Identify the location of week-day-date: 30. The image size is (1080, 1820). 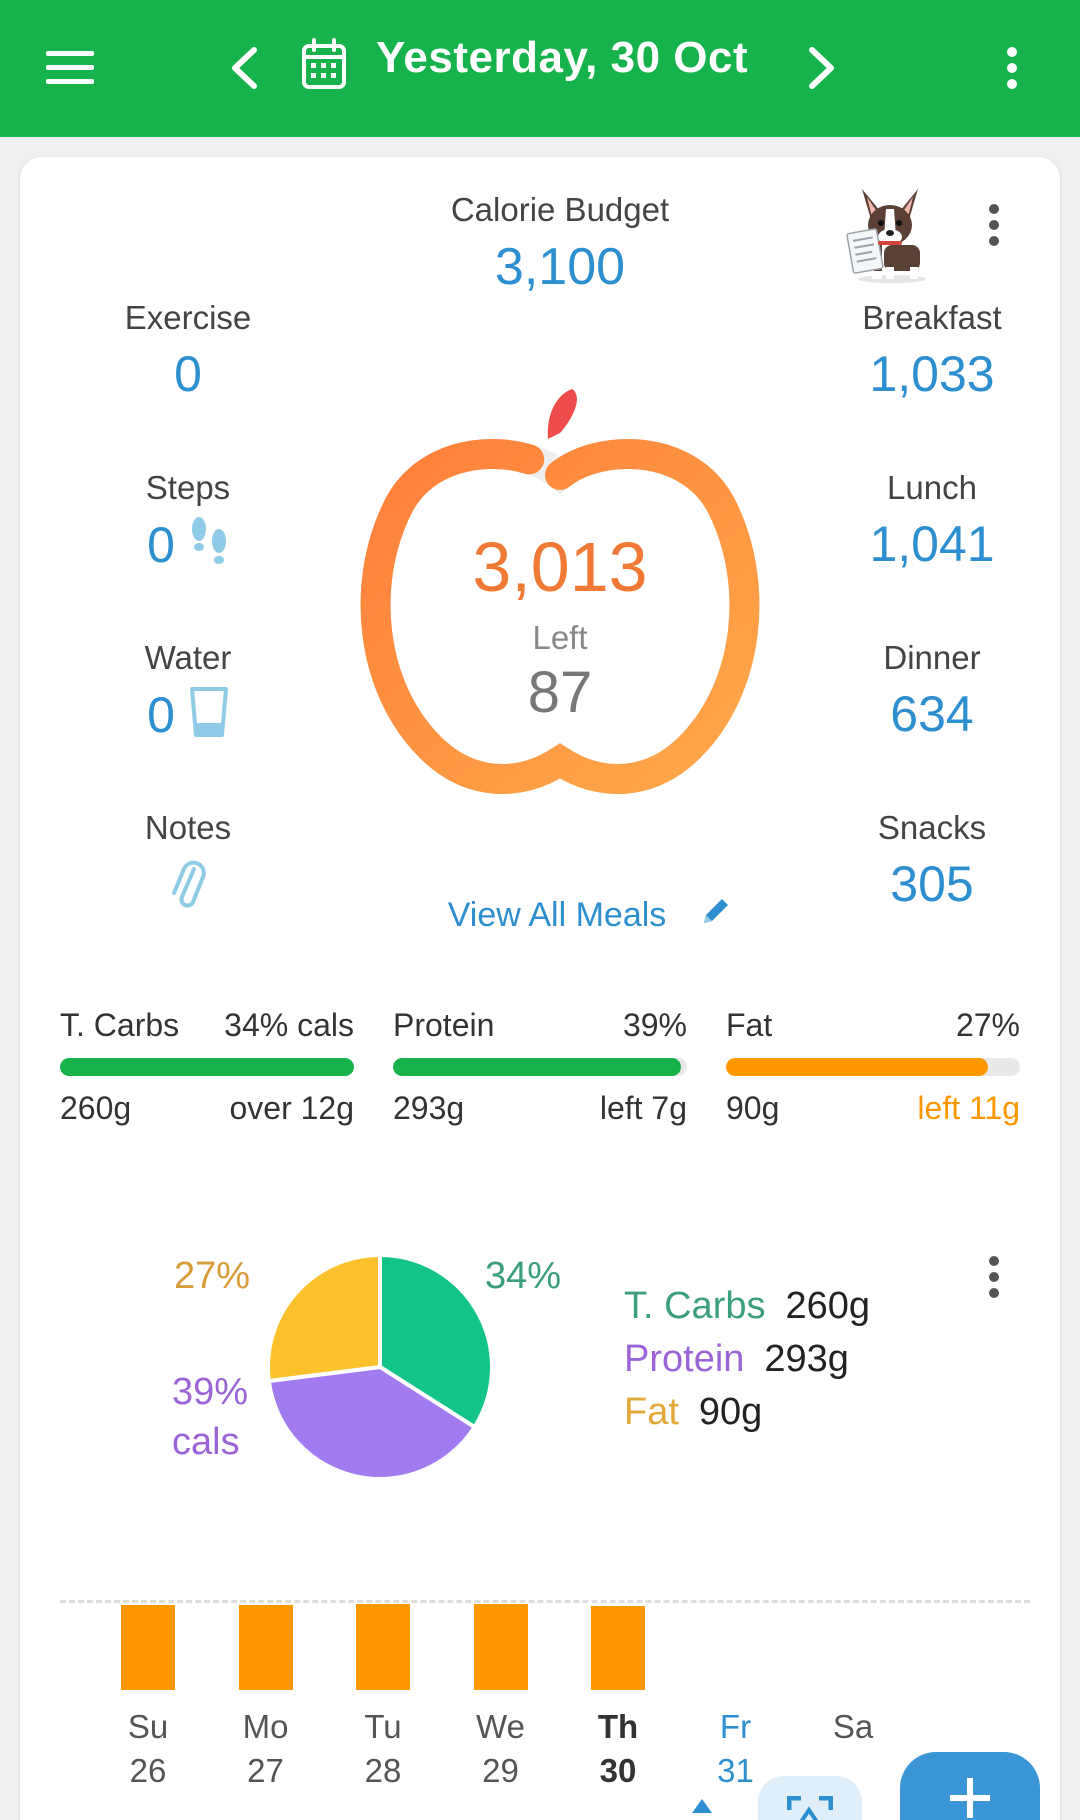
(618, 1770).